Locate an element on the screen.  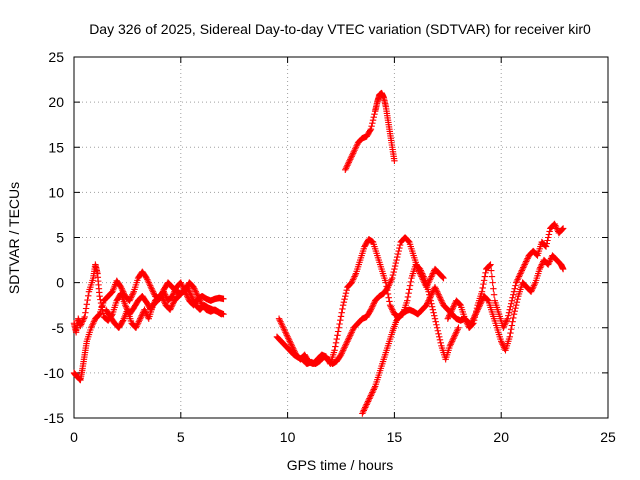
y-tick-labels: -15 -10 -5 0 5 10 15 20 25 is located at coordinates (54, 237).